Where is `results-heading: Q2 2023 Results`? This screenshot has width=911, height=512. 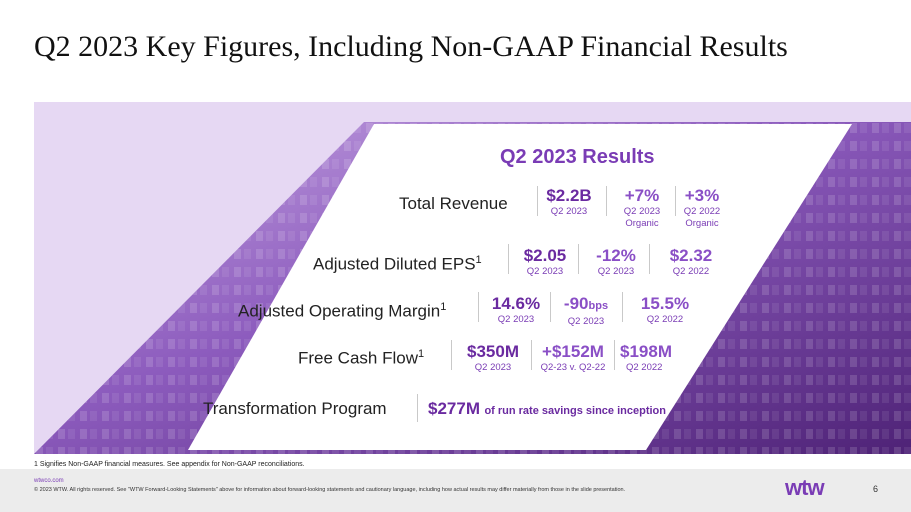
results-heading: Q2 2023 Results is located at coordinates (577, 157).